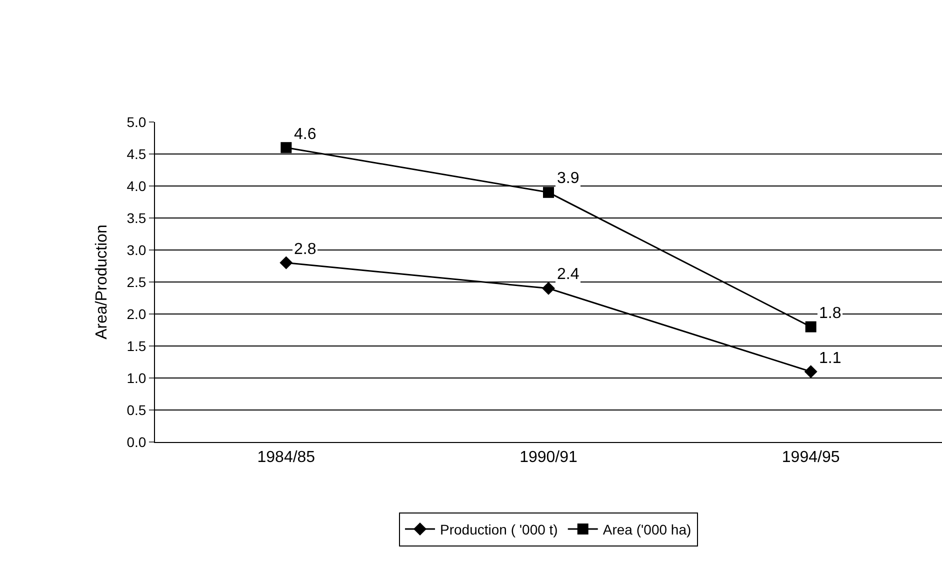 Image resolution: width=942 pixels, height=569 pixels. I want to click on y-tick-label: 5.0, so click(136, 122).